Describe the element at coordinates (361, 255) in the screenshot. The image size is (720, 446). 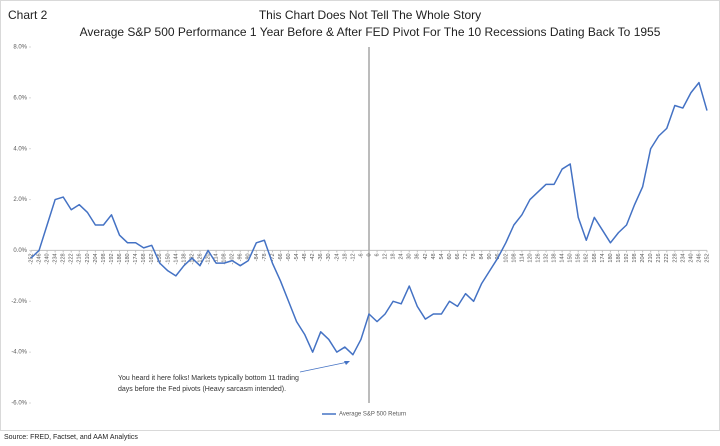
I see `x-tick-label: -6` at that location.